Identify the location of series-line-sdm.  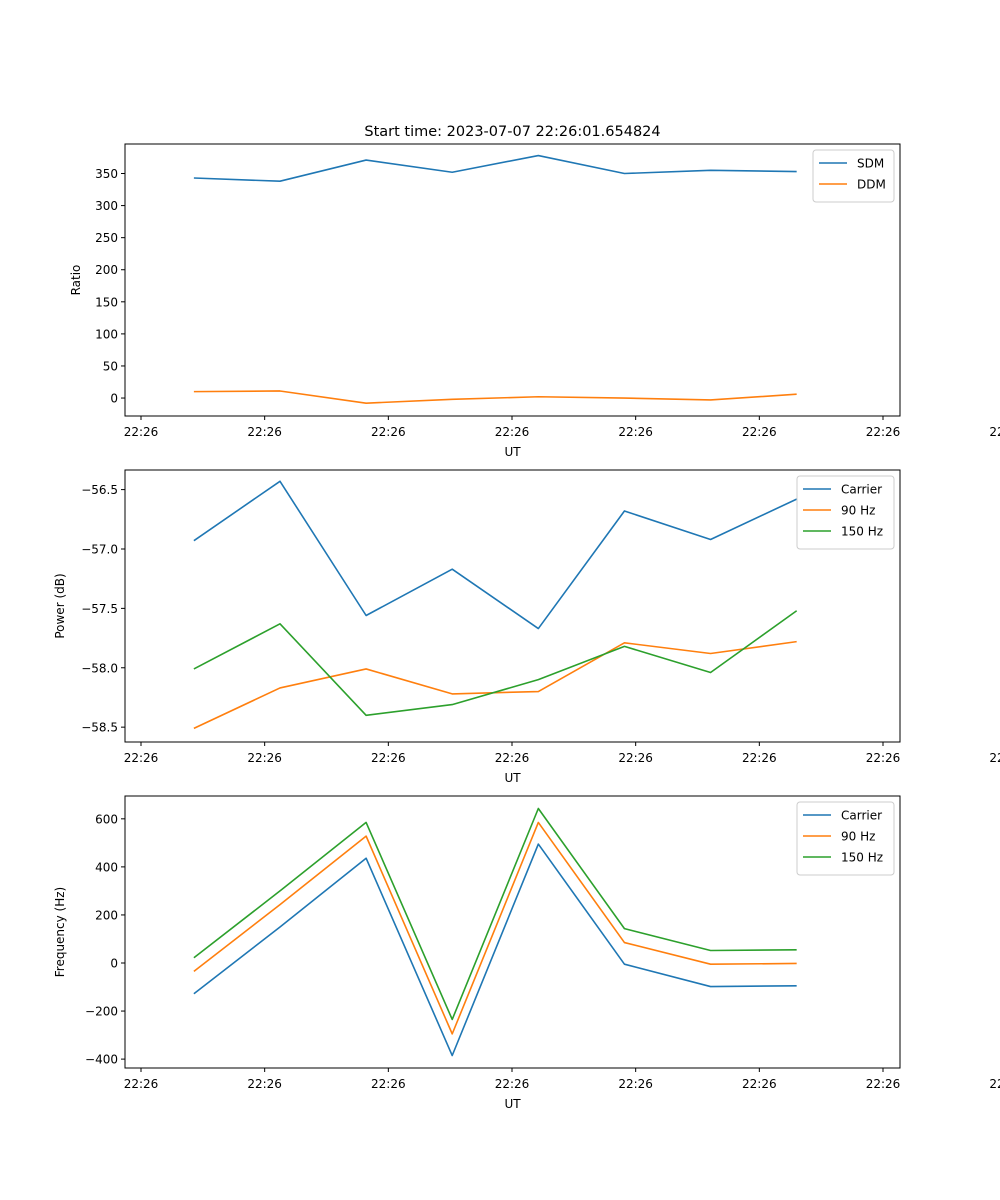
(495, 168).